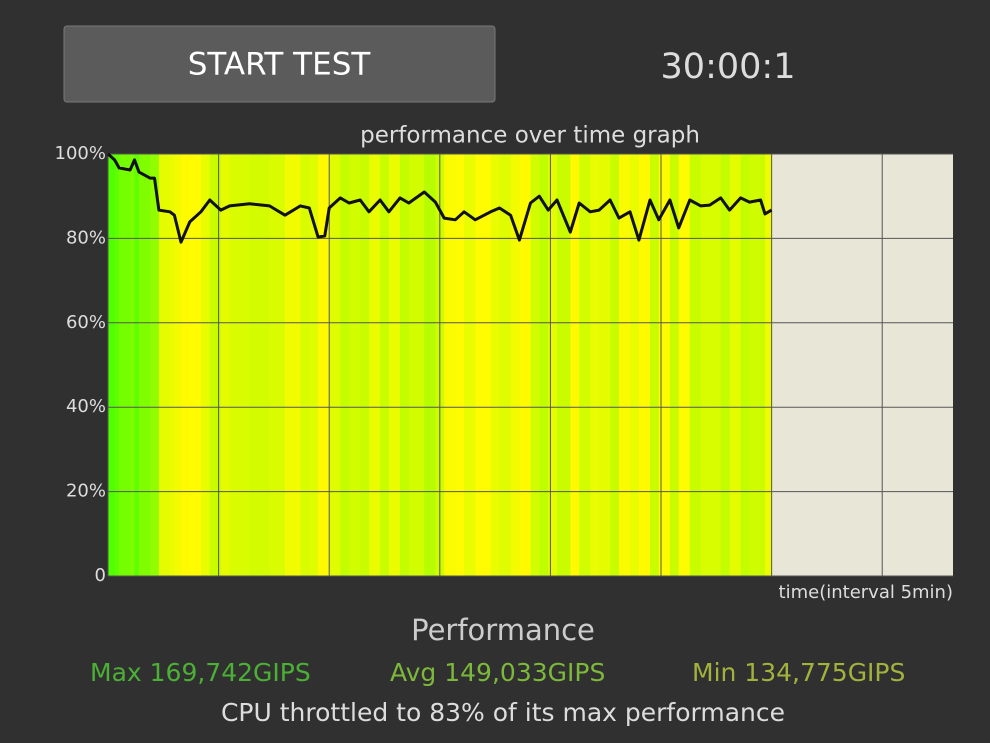 The width and height of the screenshot is (990, 743). Describe the element at coordinates (497, 672) in the screenshot. I see `avg-stat: Avg 149,033GIPS` at that location.